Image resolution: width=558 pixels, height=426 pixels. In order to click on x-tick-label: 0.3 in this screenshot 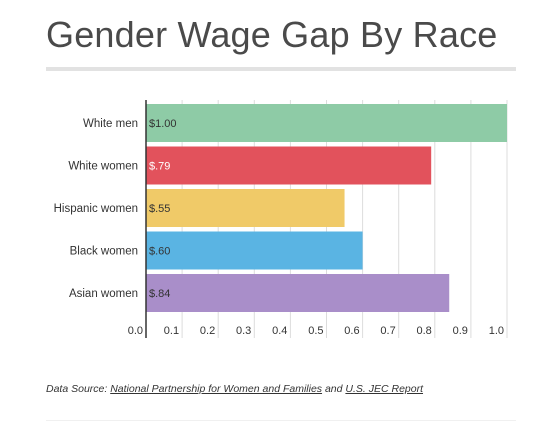, I will do `click(243, 331)`.